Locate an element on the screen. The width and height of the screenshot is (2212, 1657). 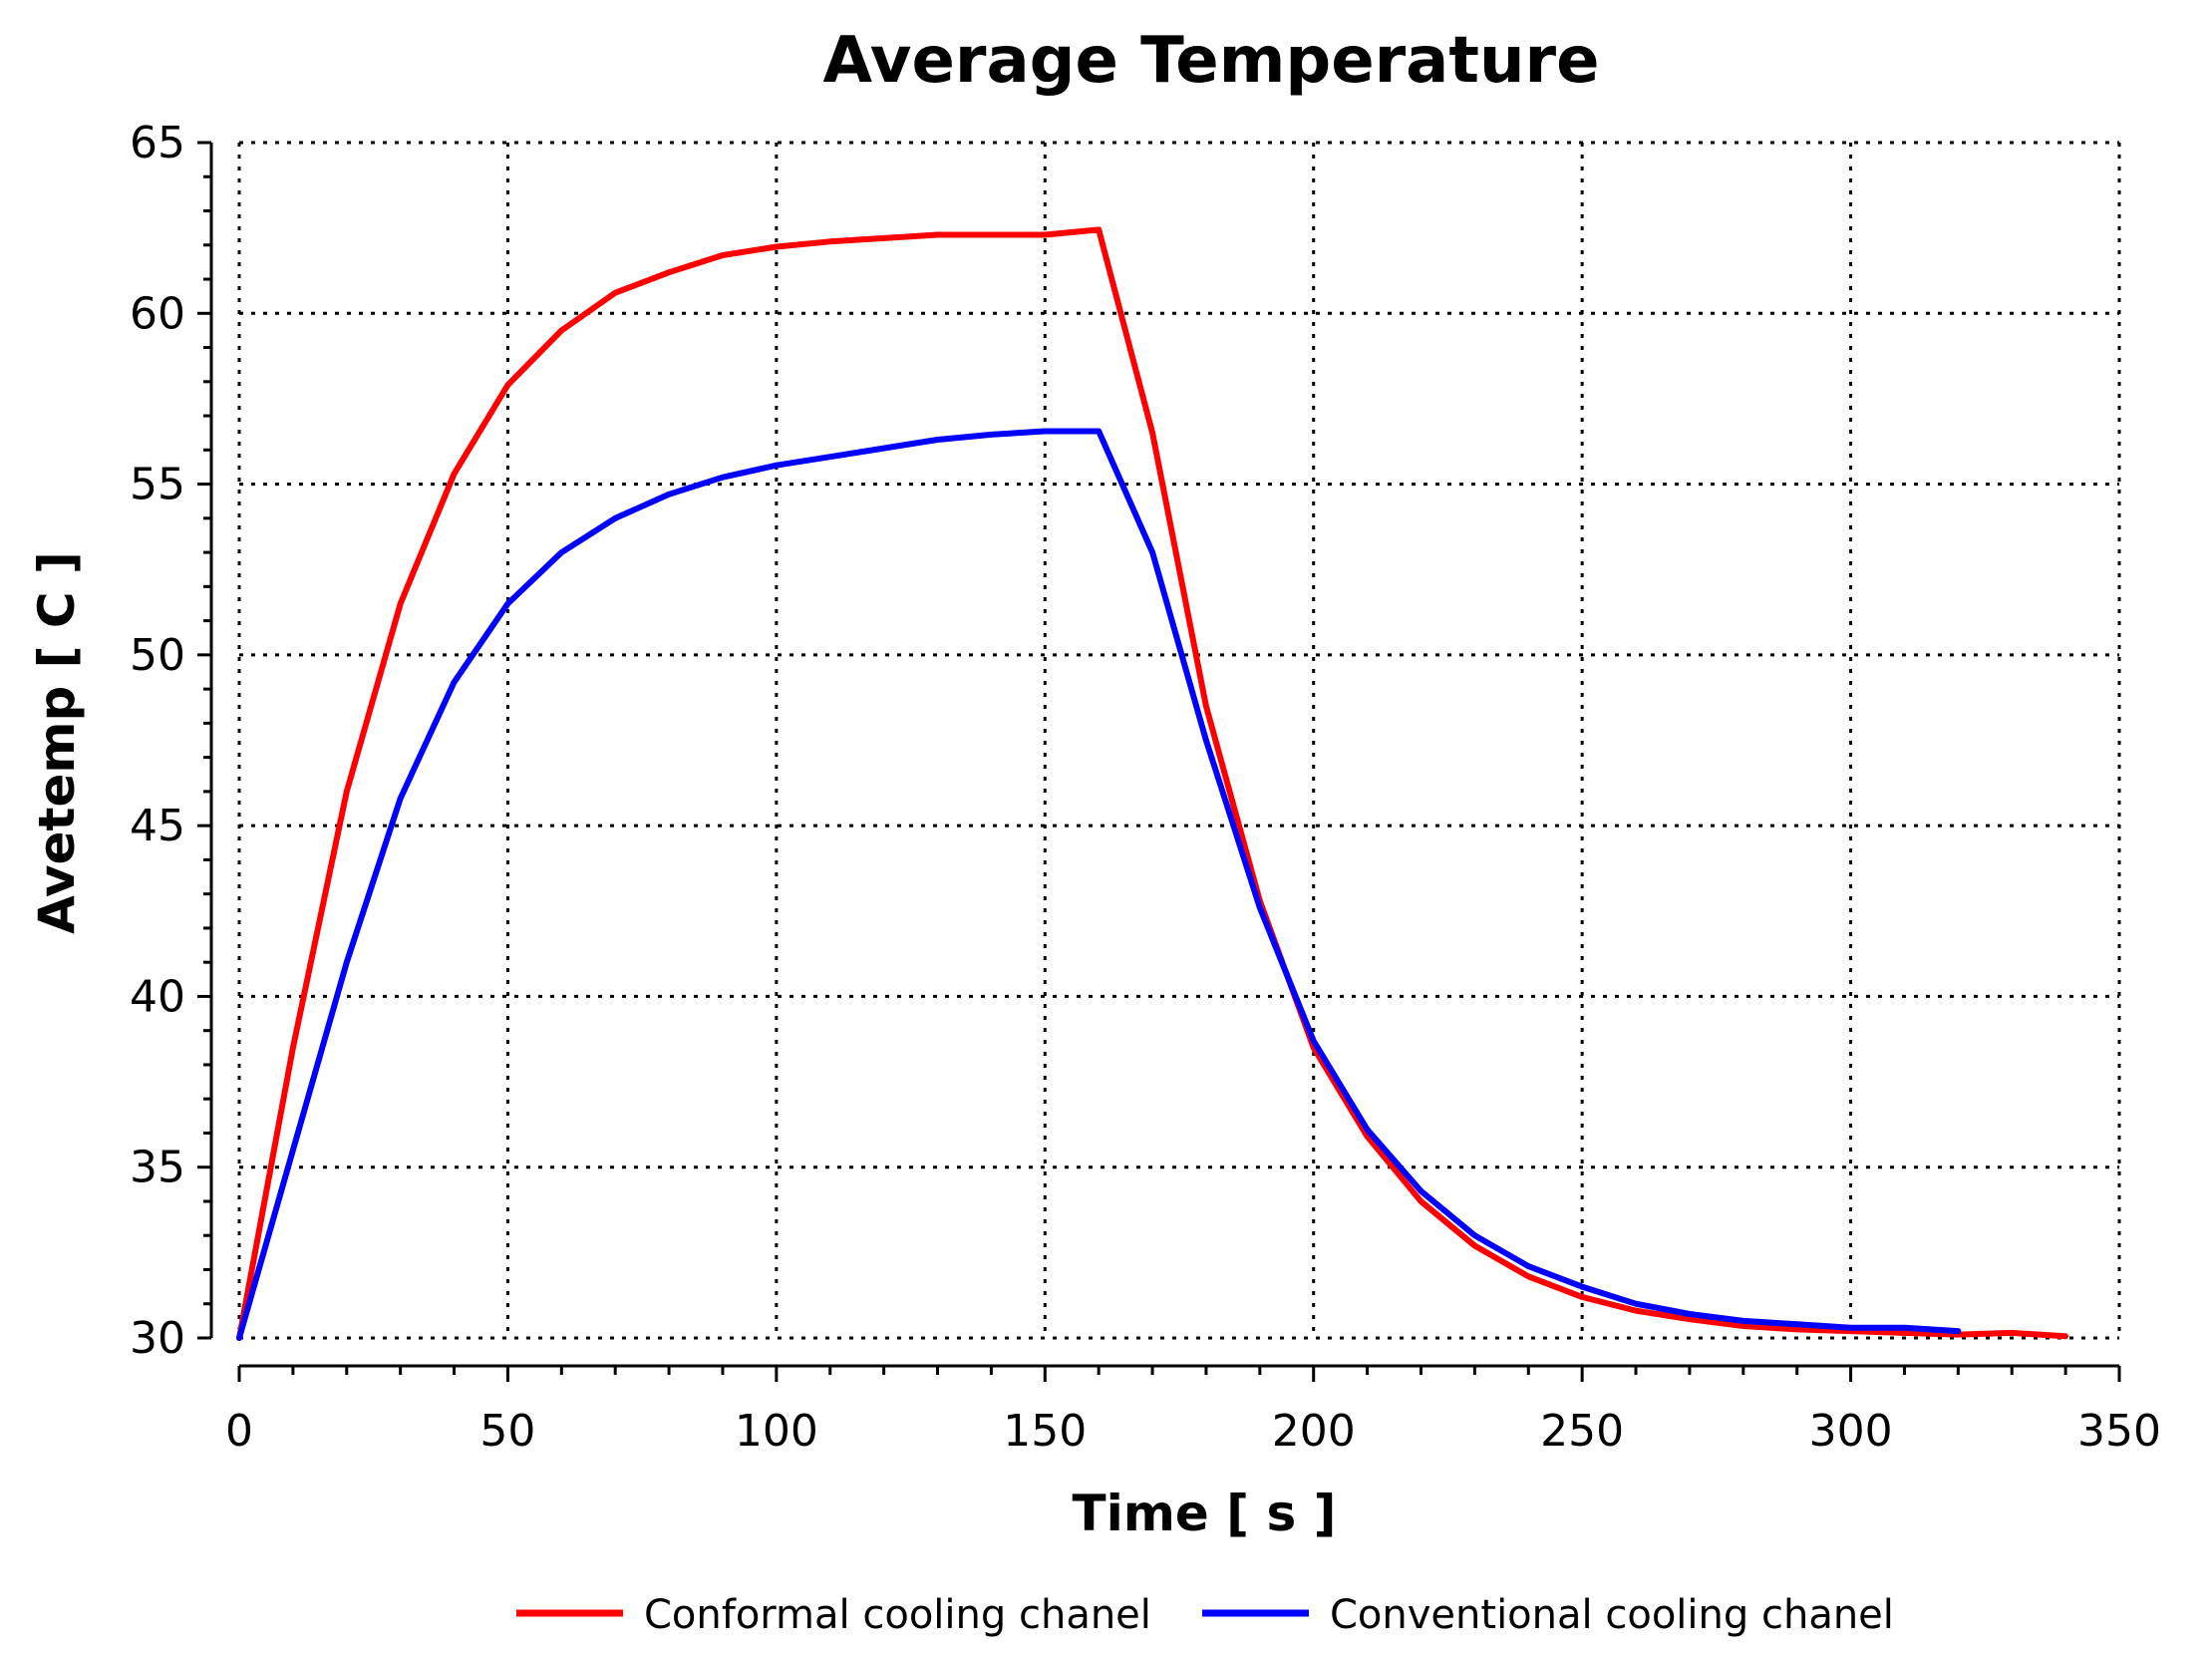
x-tick-label-250: 250 is located at coordinates (1582, 1431).